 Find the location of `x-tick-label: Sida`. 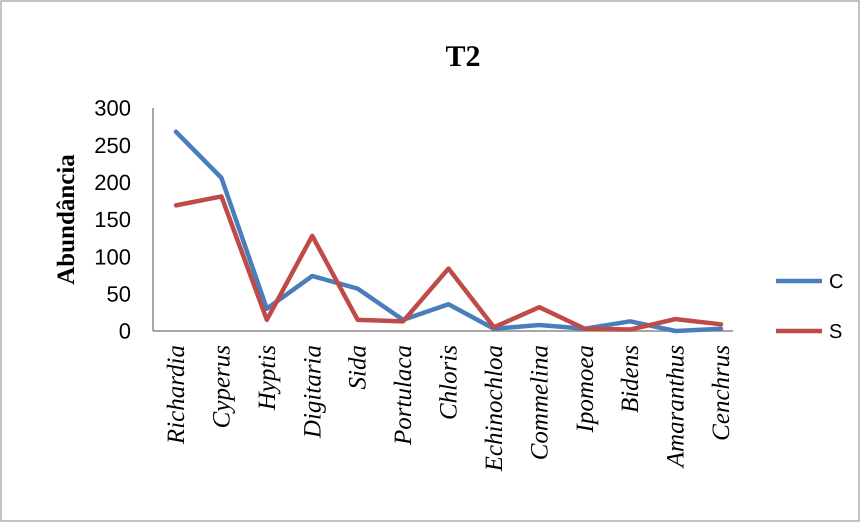

x-tick-label: Sida is located at coordinates (358, 367).